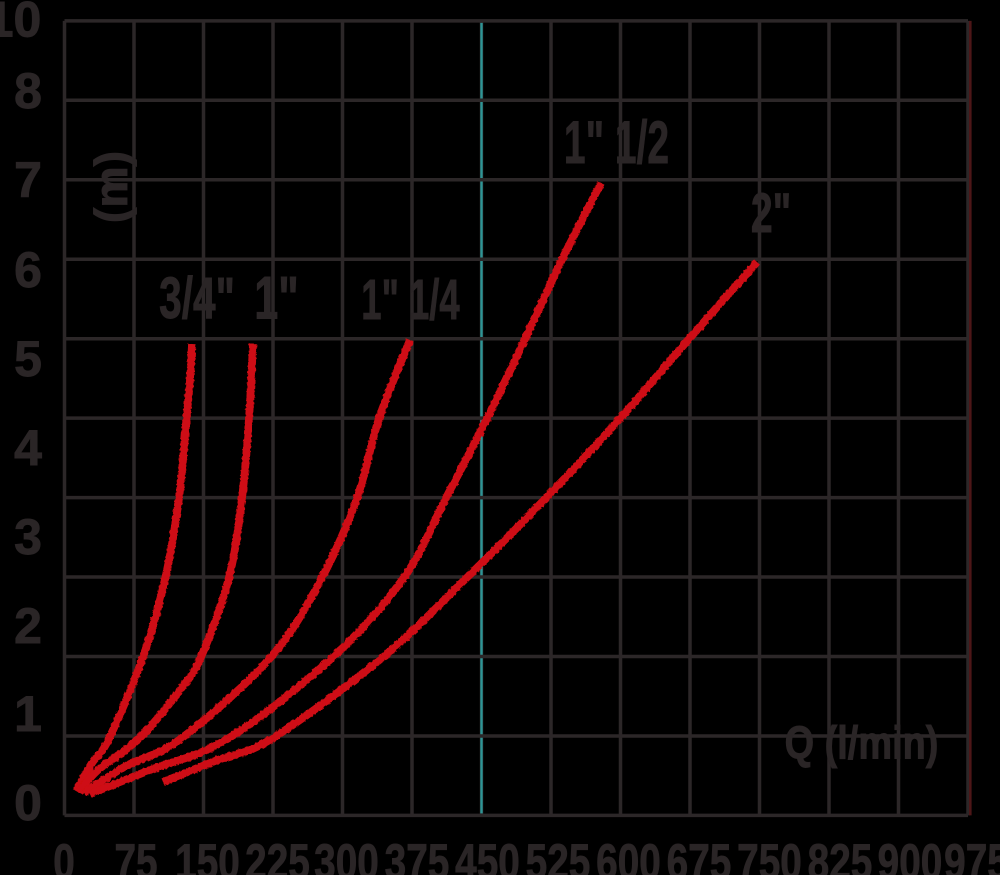 This screenshot has height=875, width=1000. What do you see at coordinates (862, 742) in the screenshot?
I see `svg-text: Q (l/min)` at bounding box center [862, 742].